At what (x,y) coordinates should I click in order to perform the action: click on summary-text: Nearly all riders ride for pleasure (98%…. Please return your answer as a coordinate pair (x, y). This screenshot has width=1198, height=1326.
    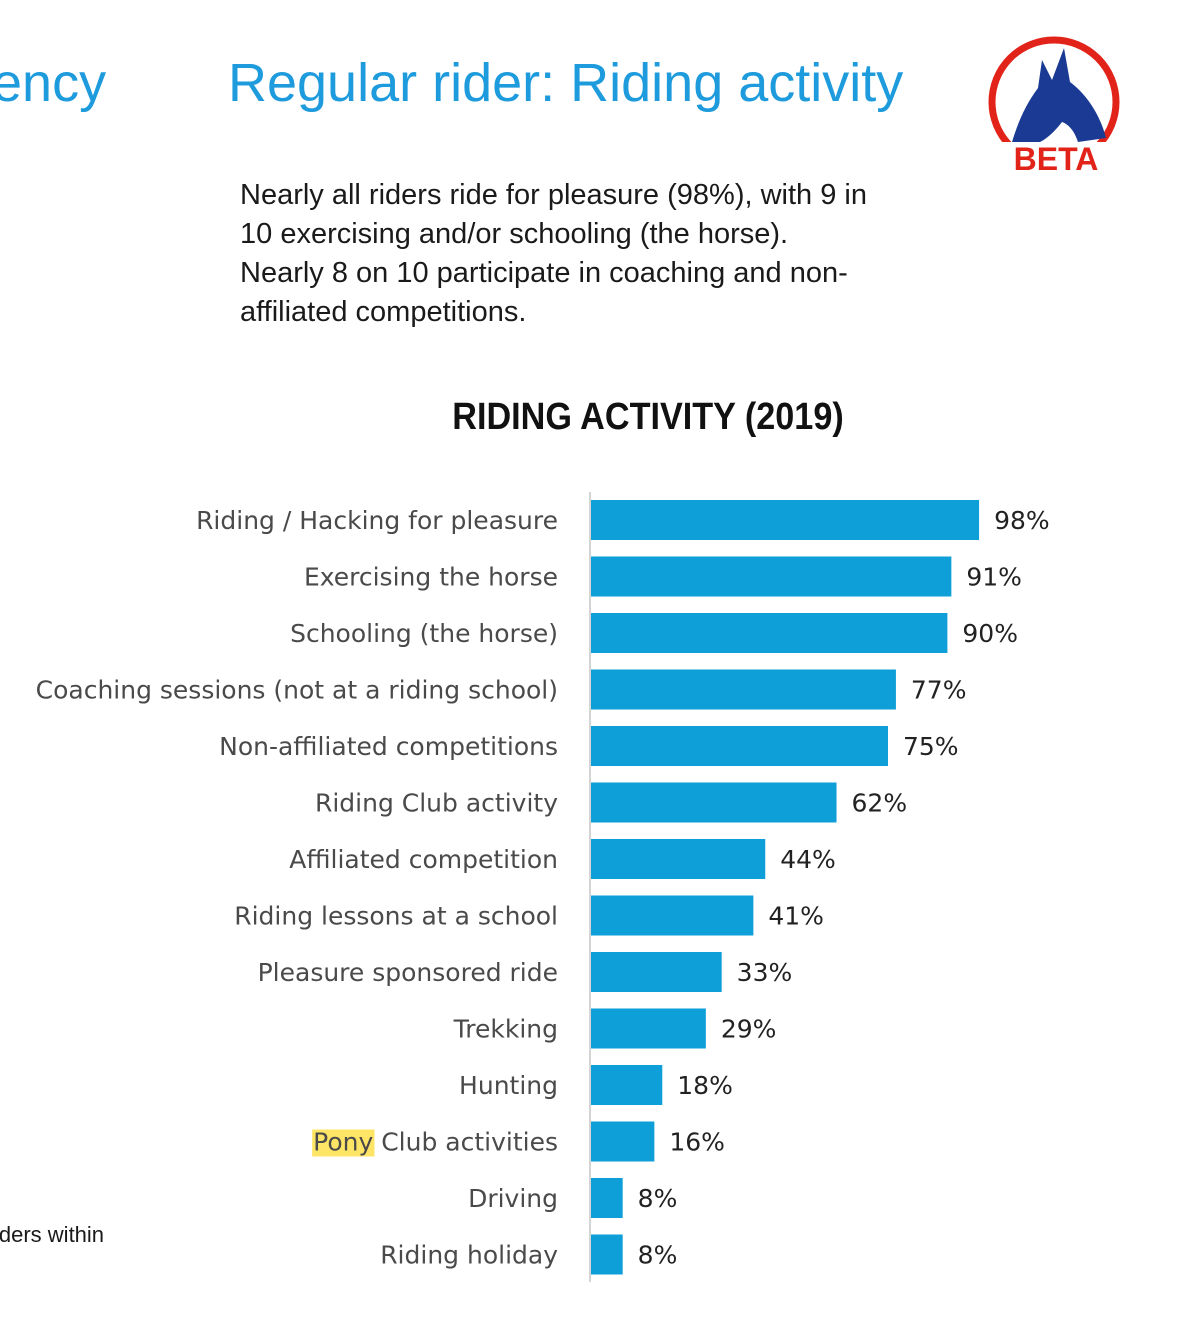
    Looking at the image, I should click on (600, 254).